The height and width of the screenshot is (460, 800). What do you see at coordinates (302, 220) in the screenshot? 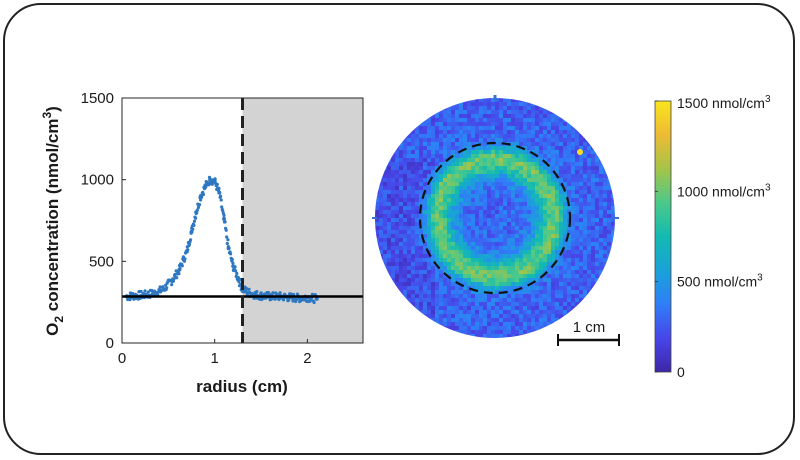
I see `shaded-region` at bounding box center [302, 220].